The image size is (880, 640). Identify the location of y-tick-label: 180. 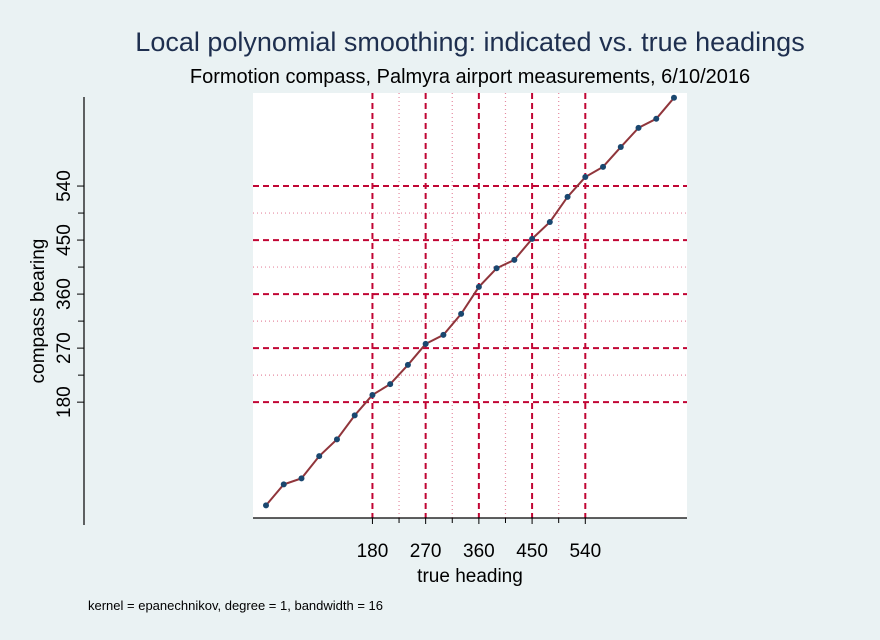
(64, 402).